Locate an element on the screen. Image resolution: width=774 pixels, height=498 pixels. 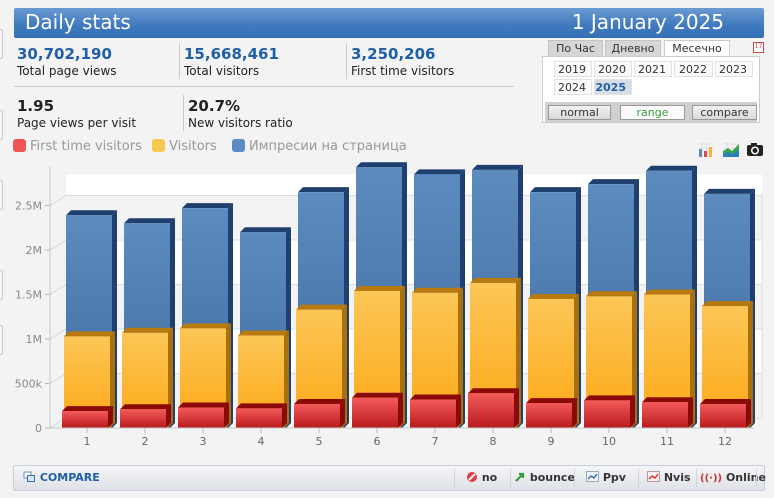
x-tick-label: 5 is located at coordinates (319, 441).